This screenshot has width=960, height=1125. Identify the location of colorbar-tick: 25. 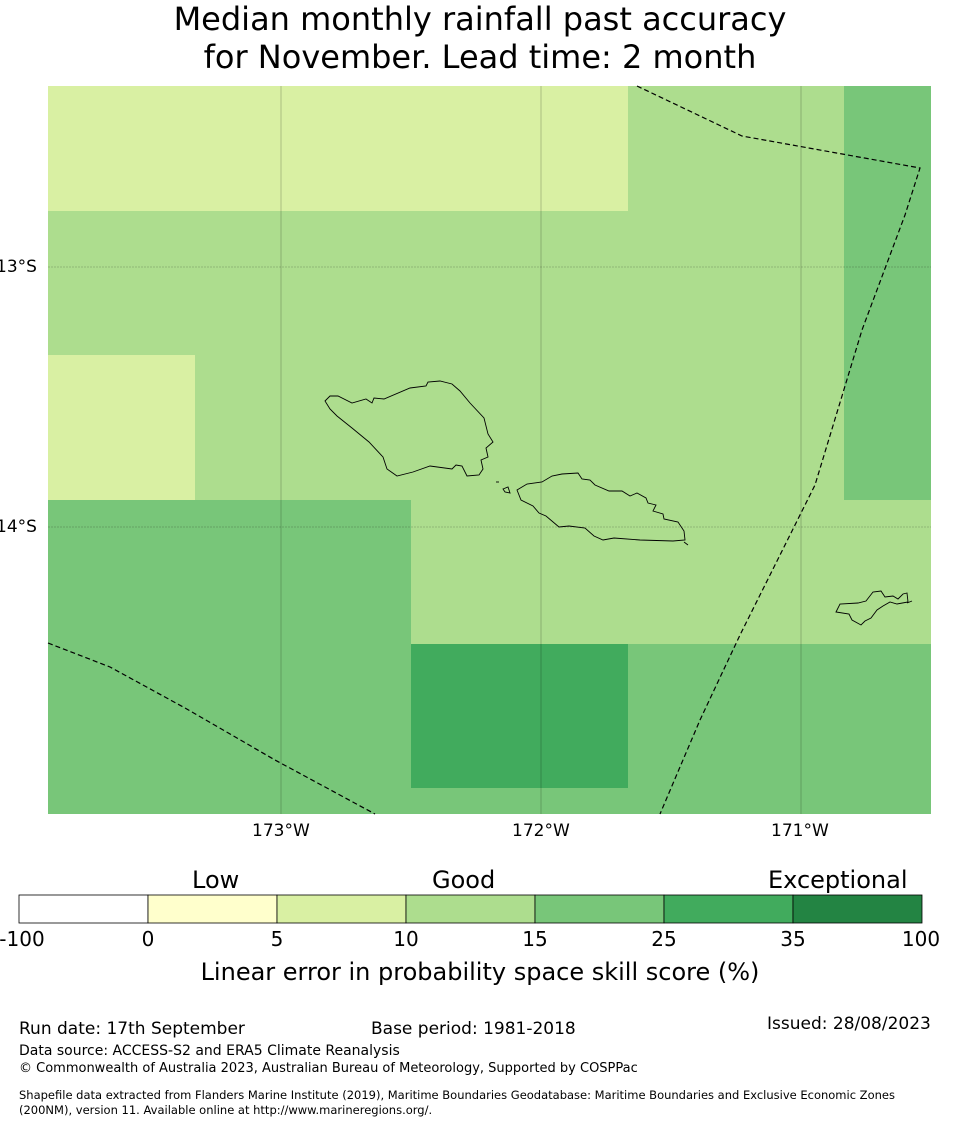
(664, 939).